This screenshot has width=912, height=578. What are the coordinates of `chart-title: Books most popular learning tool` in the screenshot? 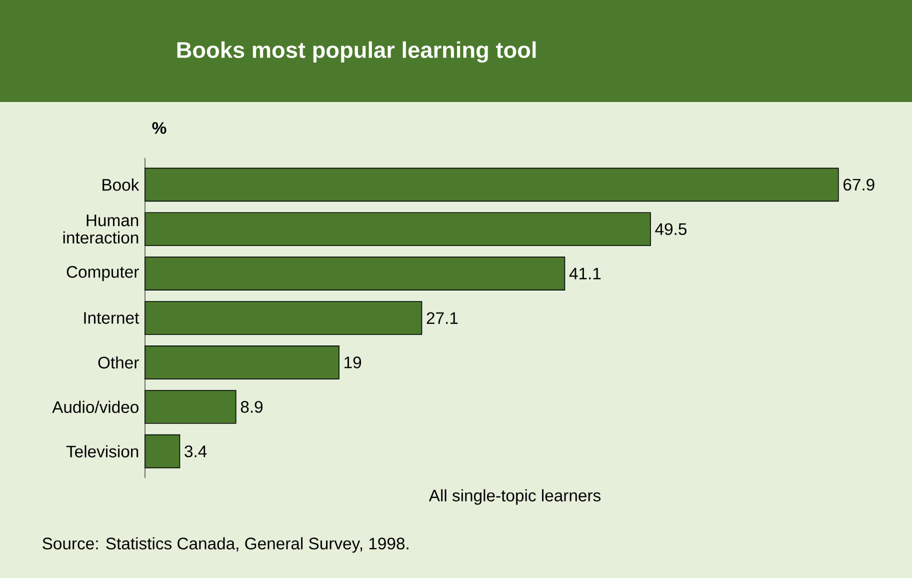 It's located at (356, 52).